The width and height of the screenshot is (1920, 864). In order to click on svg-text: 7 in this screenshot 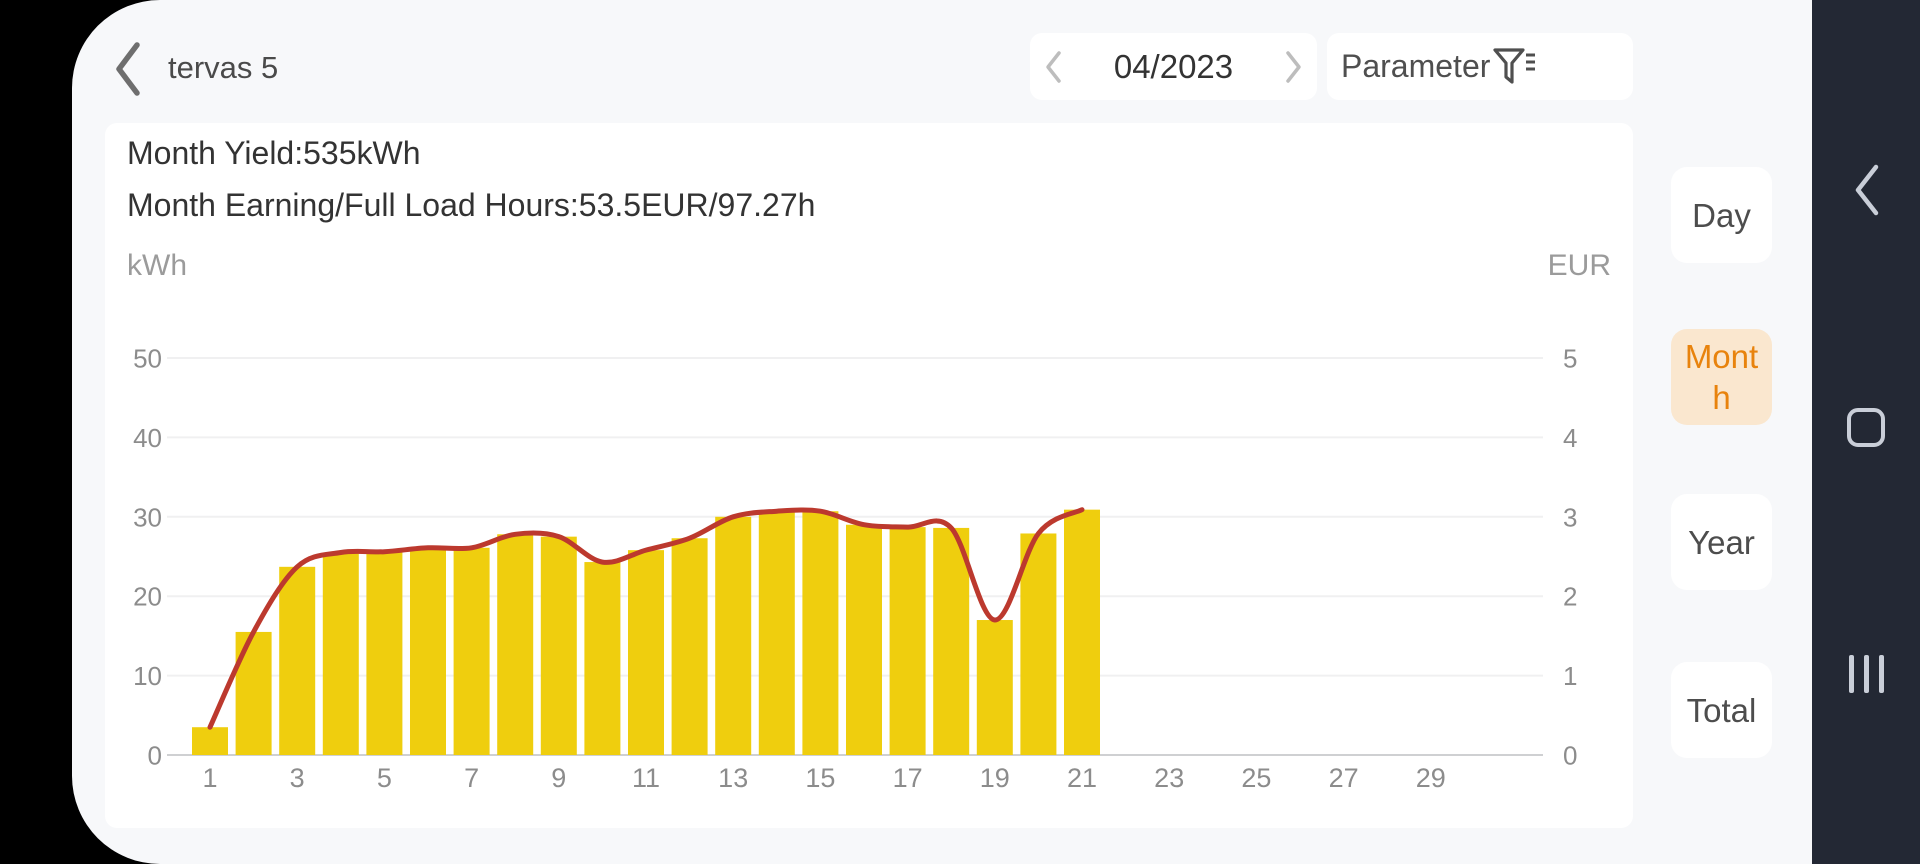, I will do `click(471, 778)`.